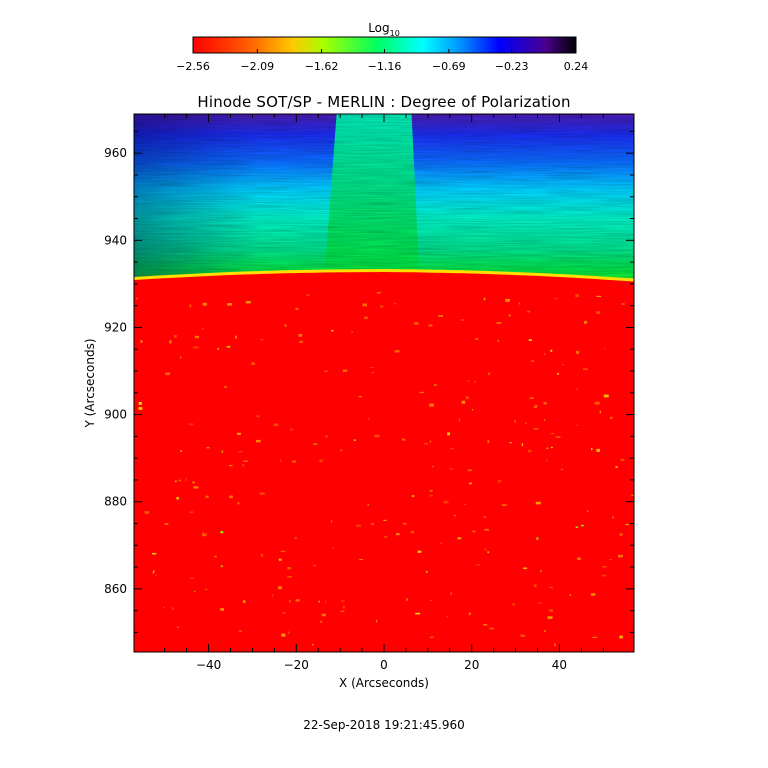  Describe the element at coordinates (208, 665) in the screenshot. I see `x-tick-label: −40` at that location.